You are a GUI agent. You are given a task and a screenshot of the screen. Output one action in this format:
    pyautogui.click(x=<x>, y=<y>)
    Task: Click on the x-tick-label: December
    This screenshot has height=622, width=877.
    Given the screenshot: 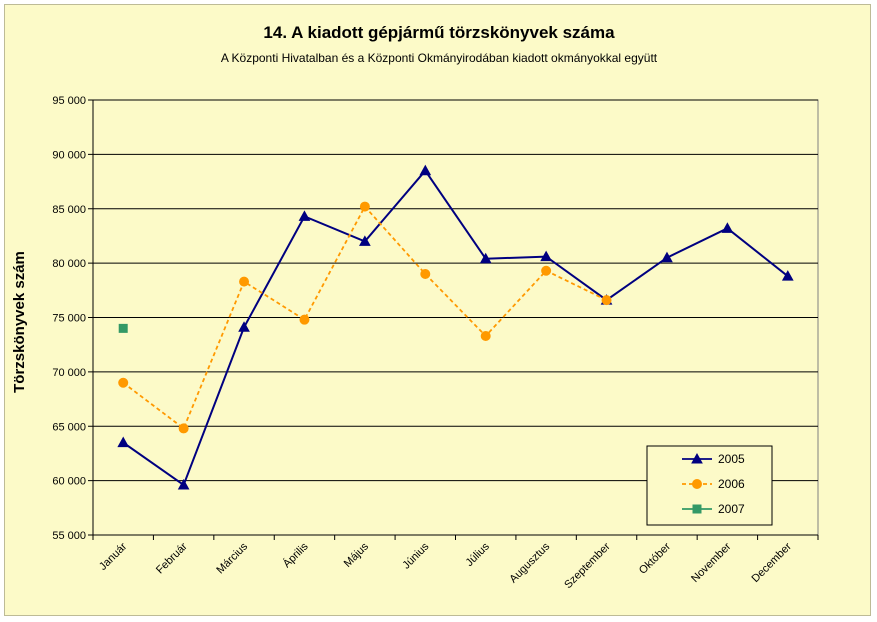 What is the action you would take?
    pyautogui.click(x=772, y=562)
    